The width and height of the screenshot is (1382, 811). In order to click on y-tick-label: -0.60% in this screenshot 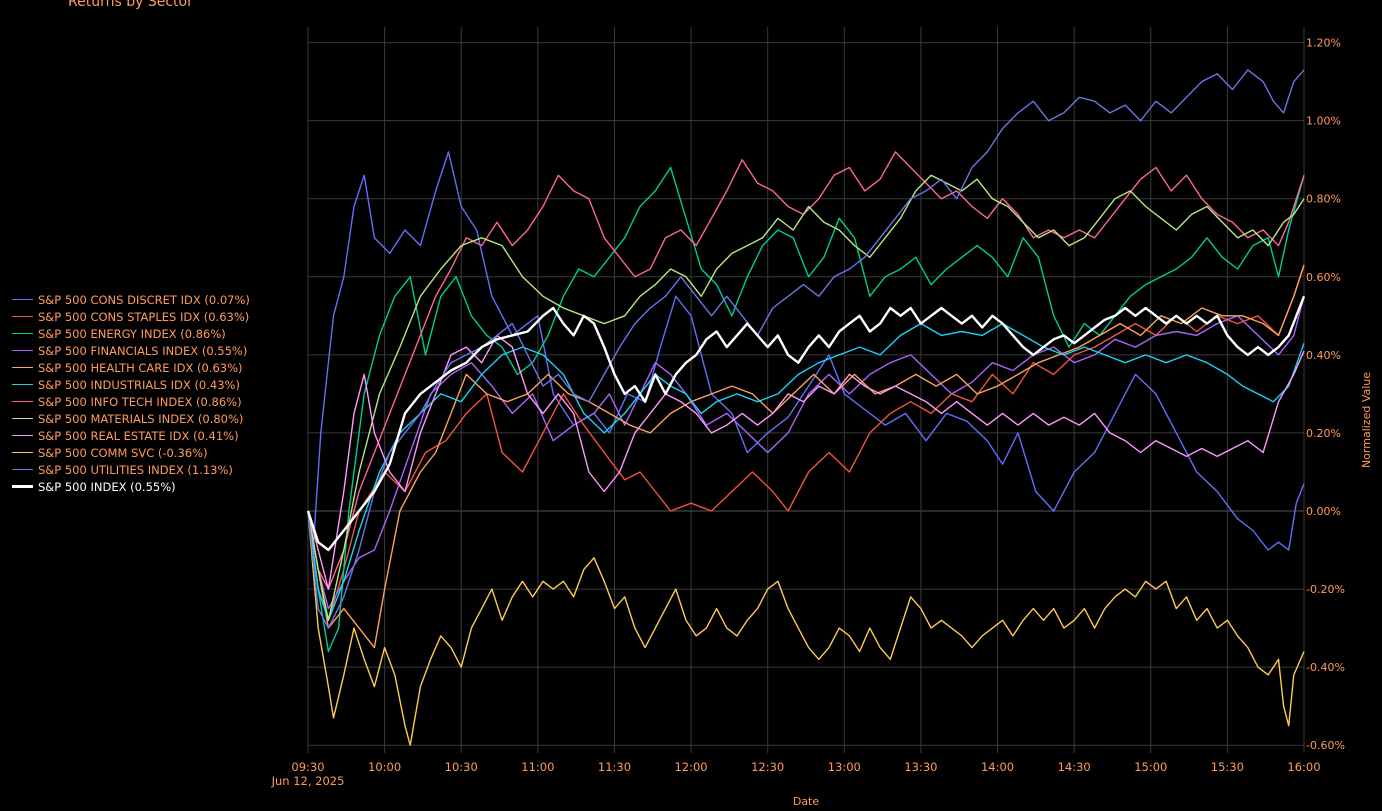, I will do `click(1325, 745)`.